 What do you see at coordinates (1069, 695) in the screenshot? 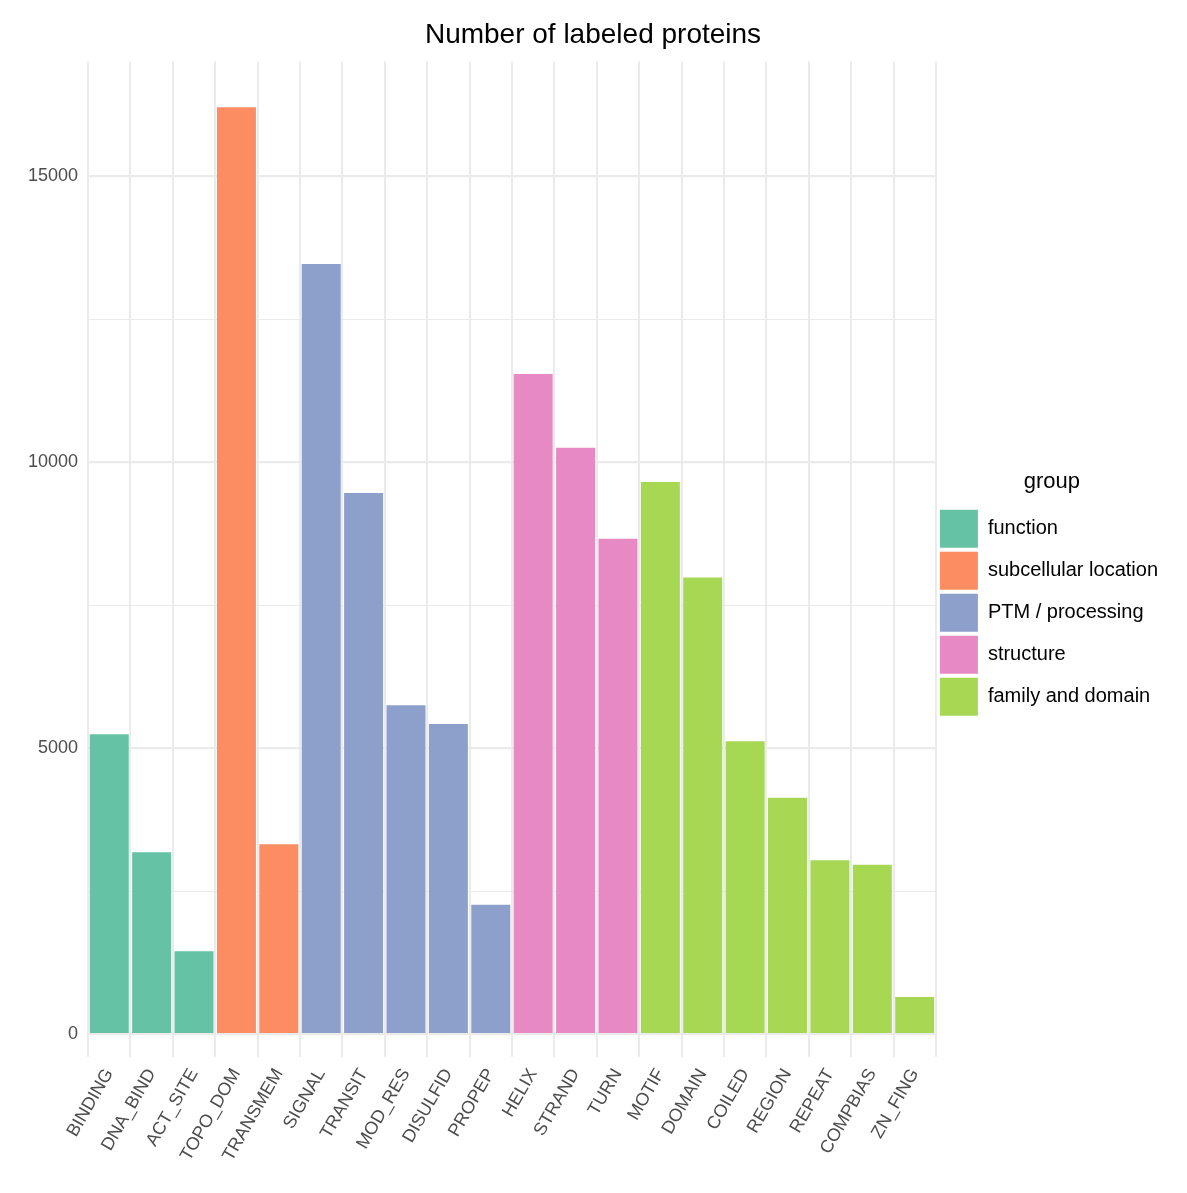
I see `legend-label: family and domain` at bounding box center [1069, 695].